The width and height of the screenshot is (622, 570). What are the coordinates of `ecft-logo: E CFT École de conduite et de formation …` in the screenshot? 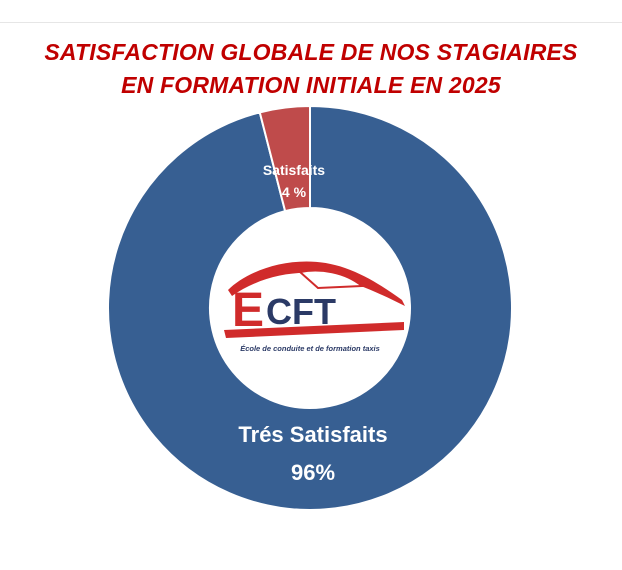 It's located at (314, 307).